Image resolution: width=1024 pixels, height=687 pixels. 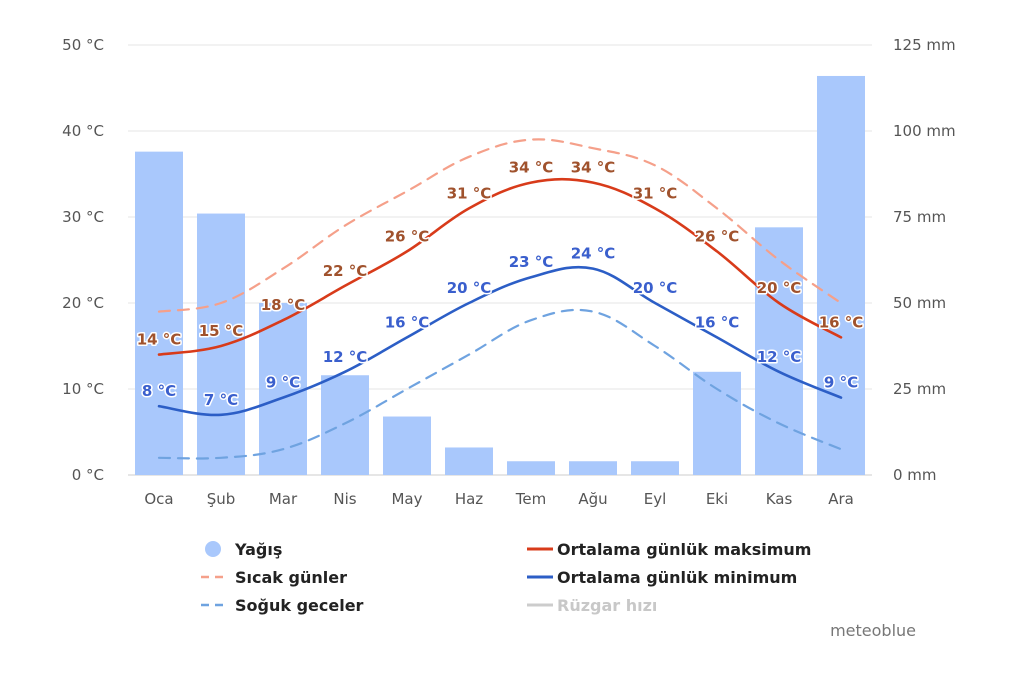 I want to click on ortalama-gunluk-minimum-line, so click(x=500, y=341).